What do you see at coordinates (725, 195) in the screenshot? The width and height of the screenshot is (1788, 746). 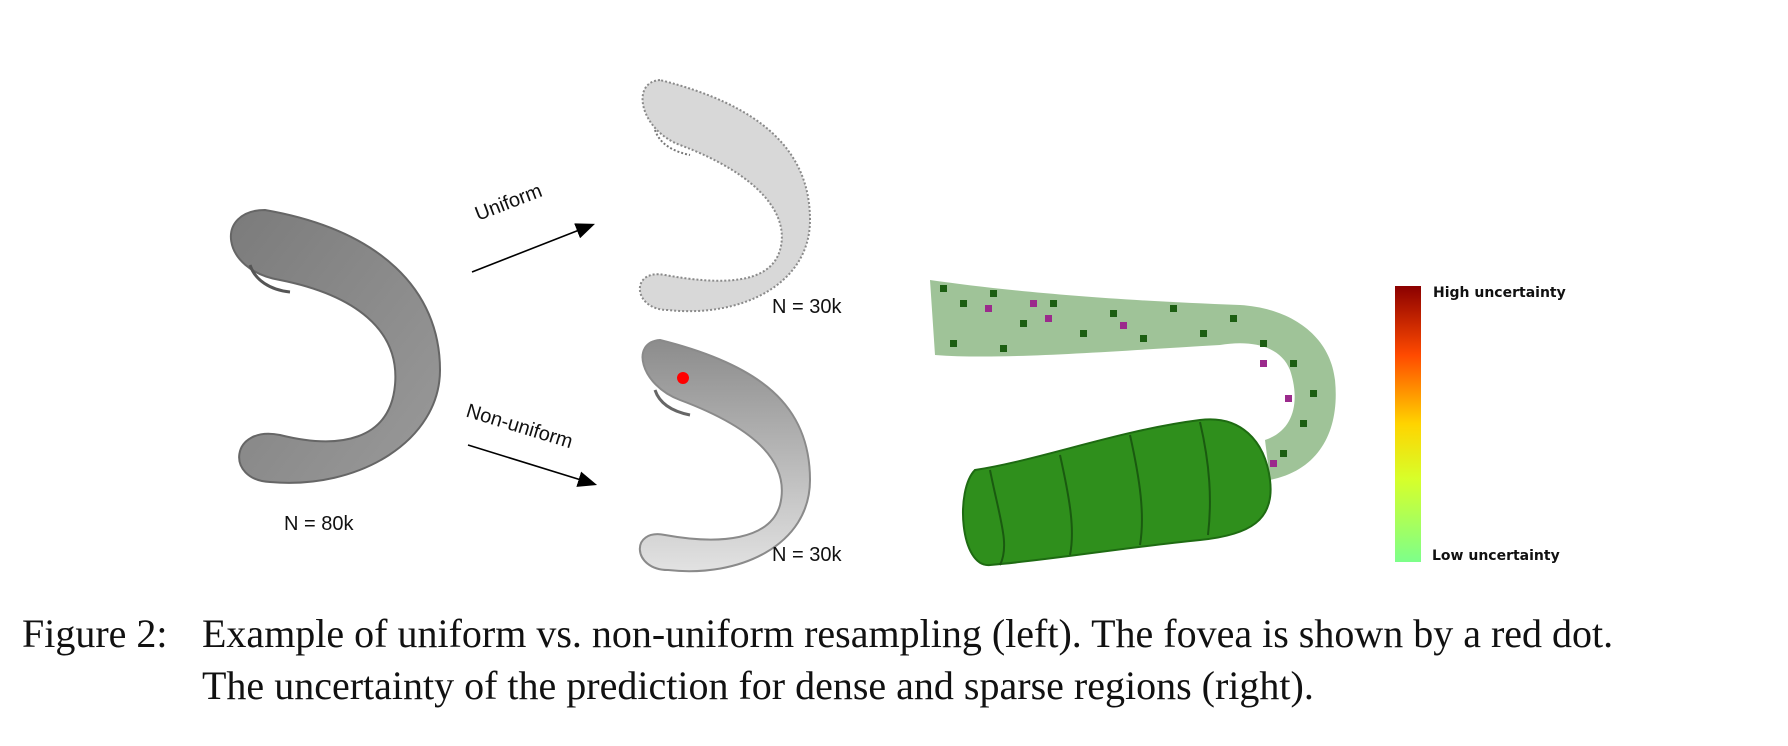 I see `uniform-arch` at bounding box center [725, 195].